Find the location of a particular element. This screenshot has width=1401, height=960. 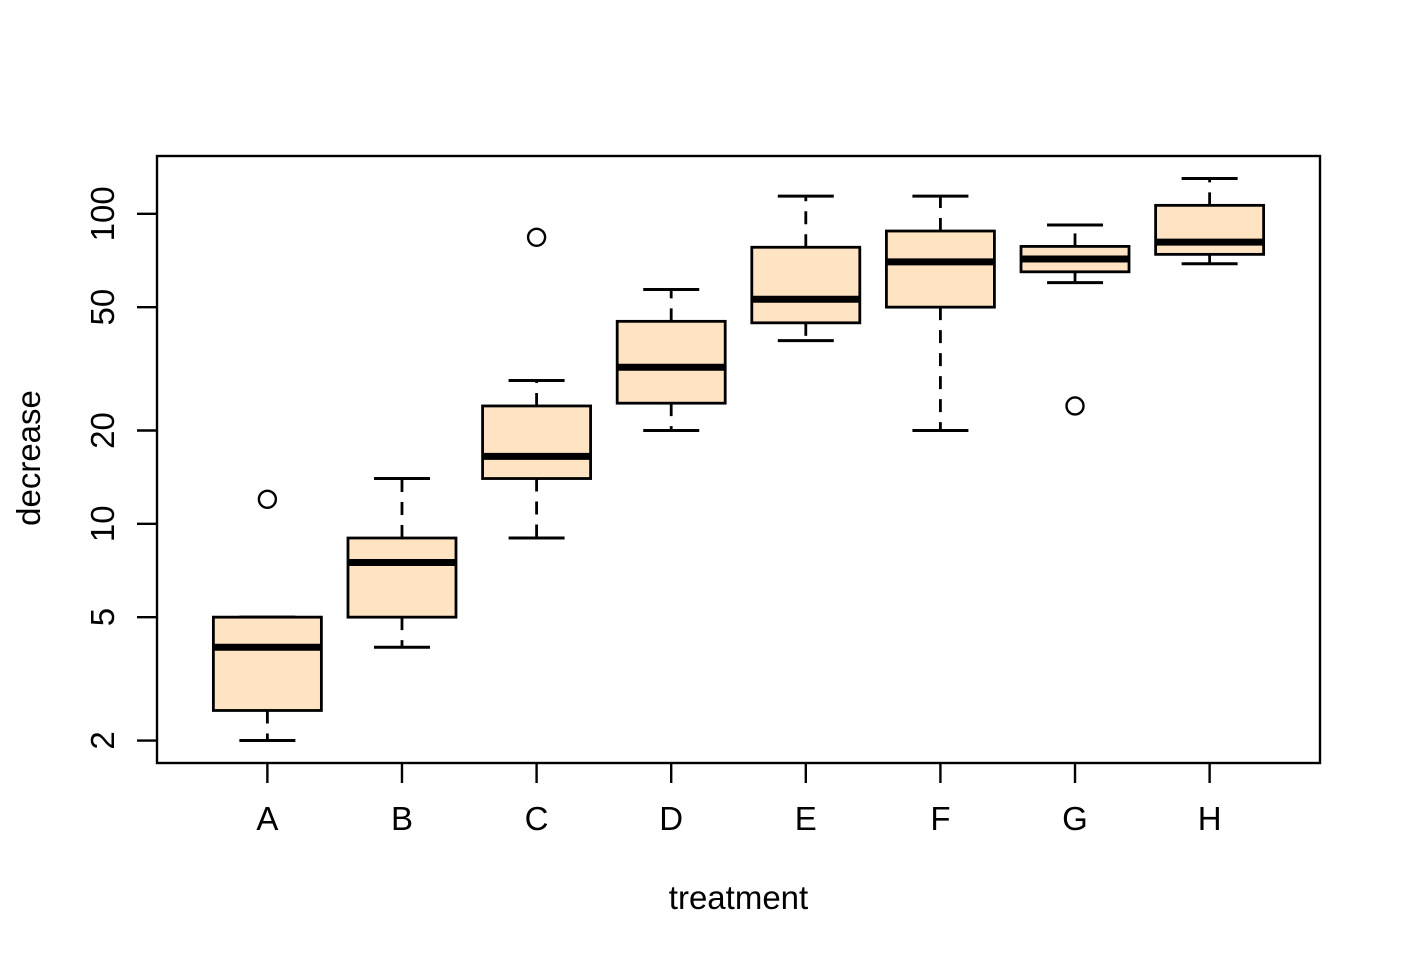

iqr-box-E is located at coordinates (806, 285).